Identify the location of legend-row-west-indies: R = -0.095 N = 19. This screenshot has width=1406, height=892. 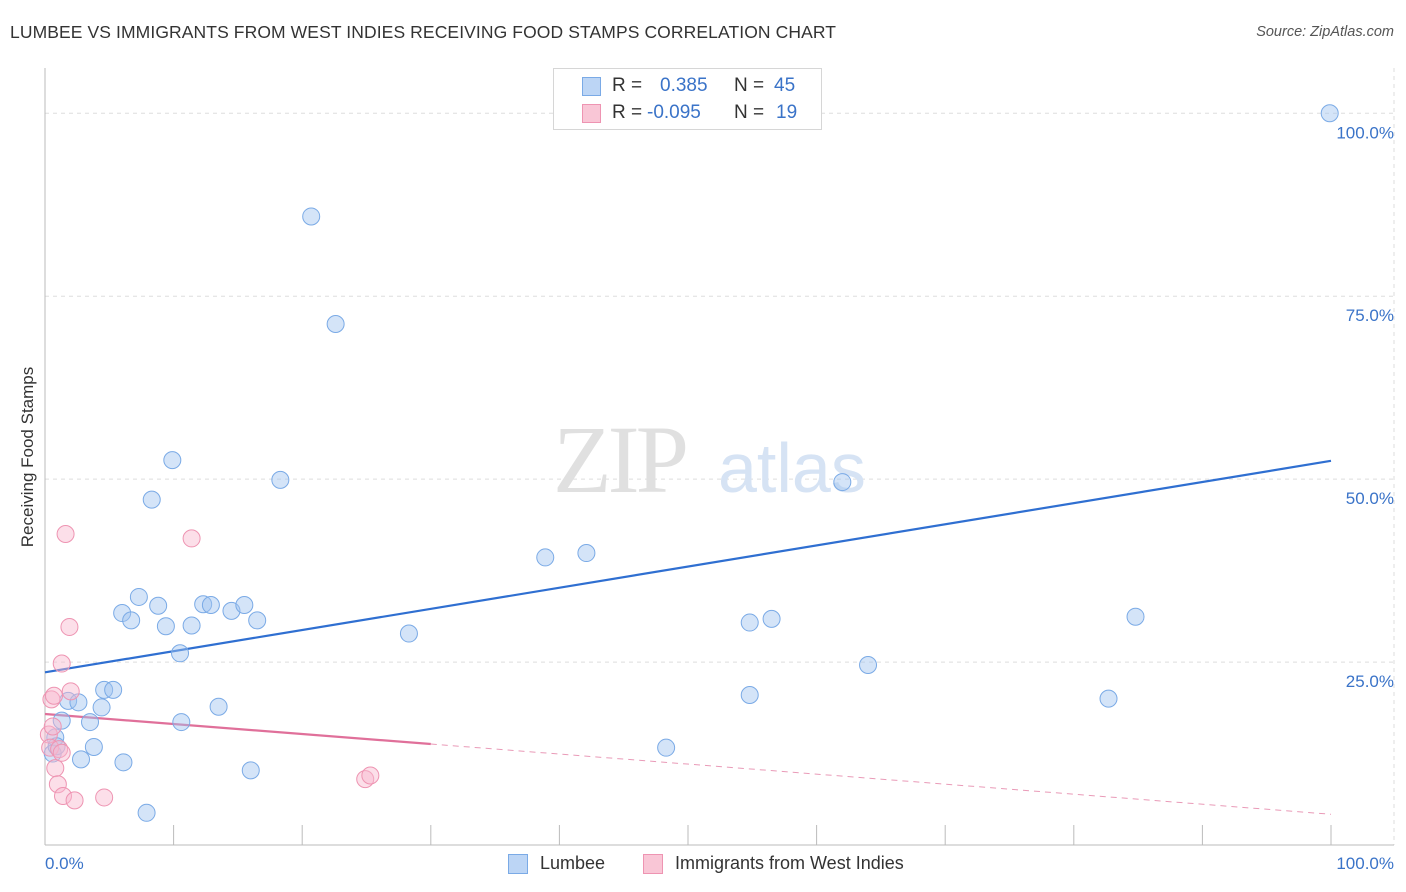
(688, 114).